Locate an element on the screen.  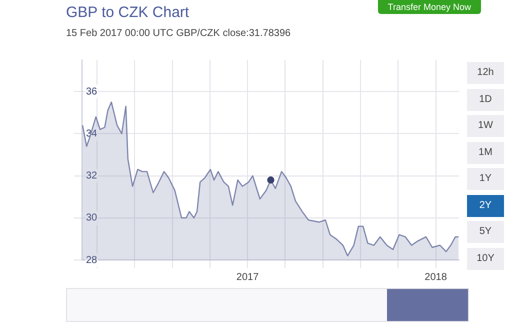
text: 1Y is located at coordinates (485, 179).